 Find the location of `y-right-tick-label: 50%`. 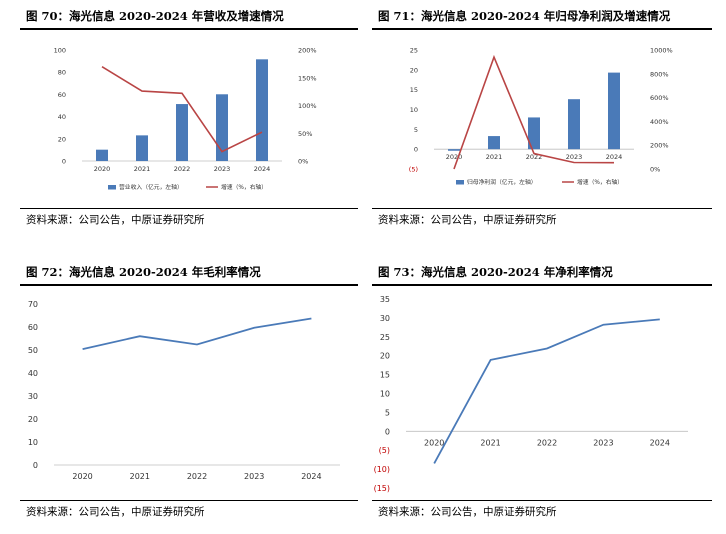

y-right-tick-label: 50% is located at coordinates (305, 134).